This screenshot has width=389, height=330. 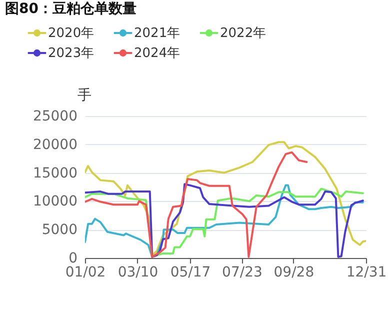 What do you see at coordinates (55, 202) in the screenshot?
I see `y-tick-label: 10000` at bounding box center [55, 202].